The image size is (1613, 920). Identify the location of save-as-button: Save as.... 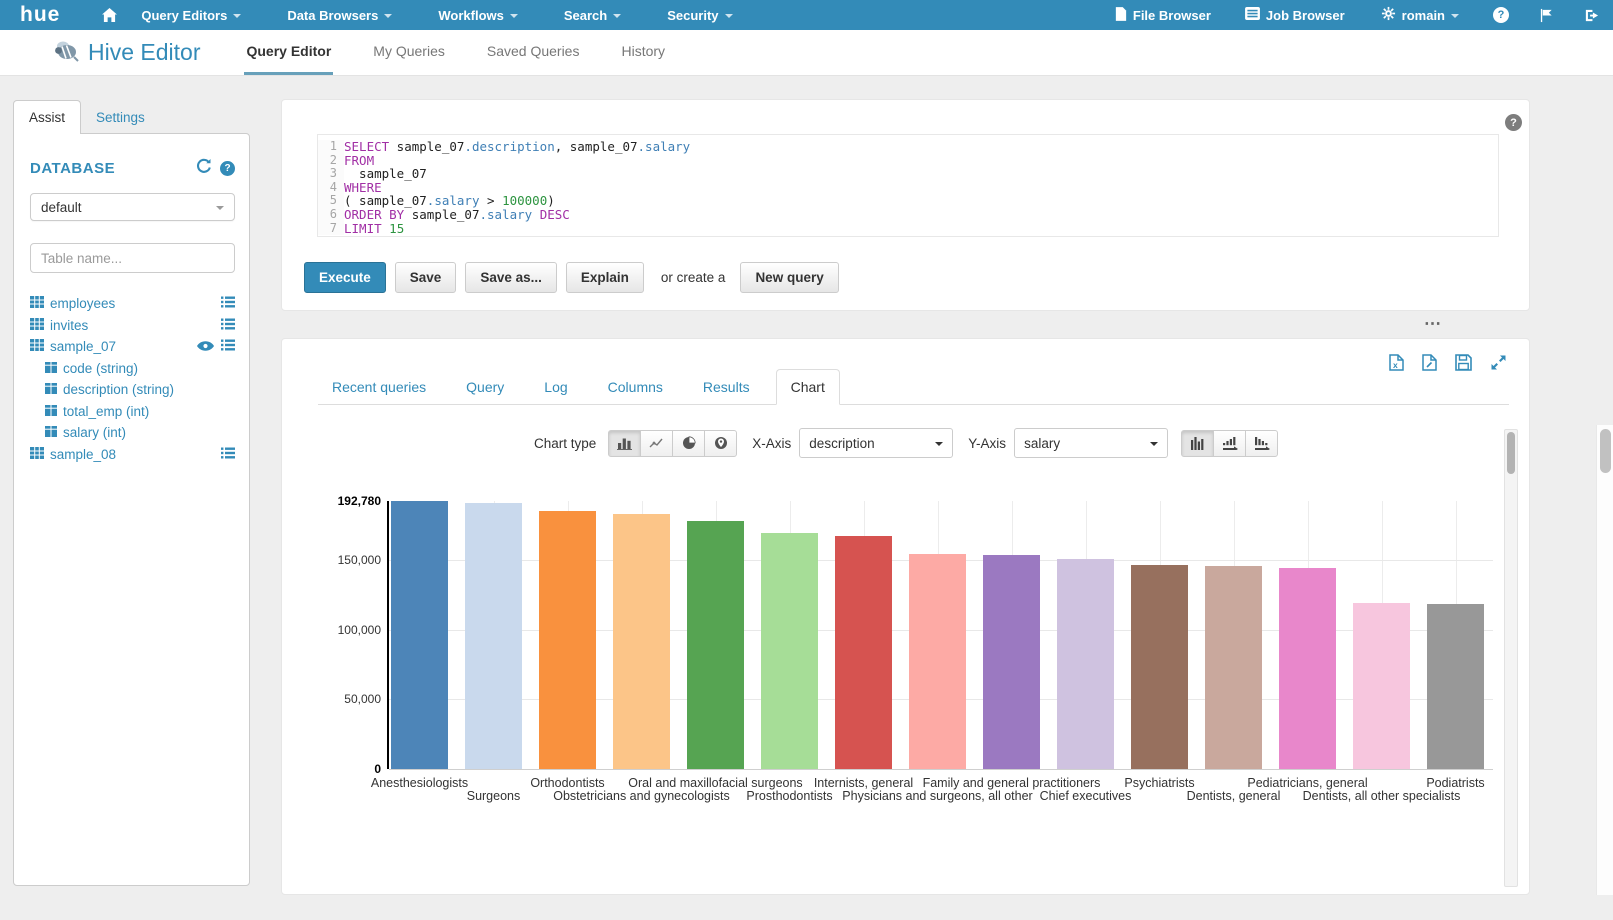
(511, 277).